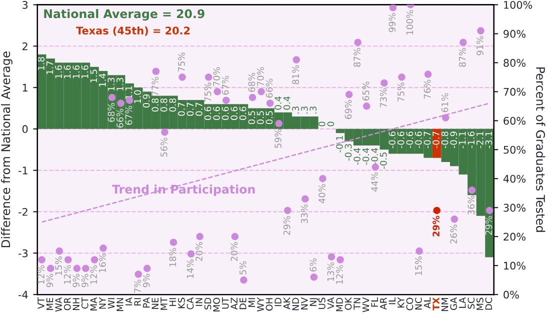 Image resolution: width=550 pixels, height=315 pixels. I want to click on y-tick-label: 2, so click(25, 46).